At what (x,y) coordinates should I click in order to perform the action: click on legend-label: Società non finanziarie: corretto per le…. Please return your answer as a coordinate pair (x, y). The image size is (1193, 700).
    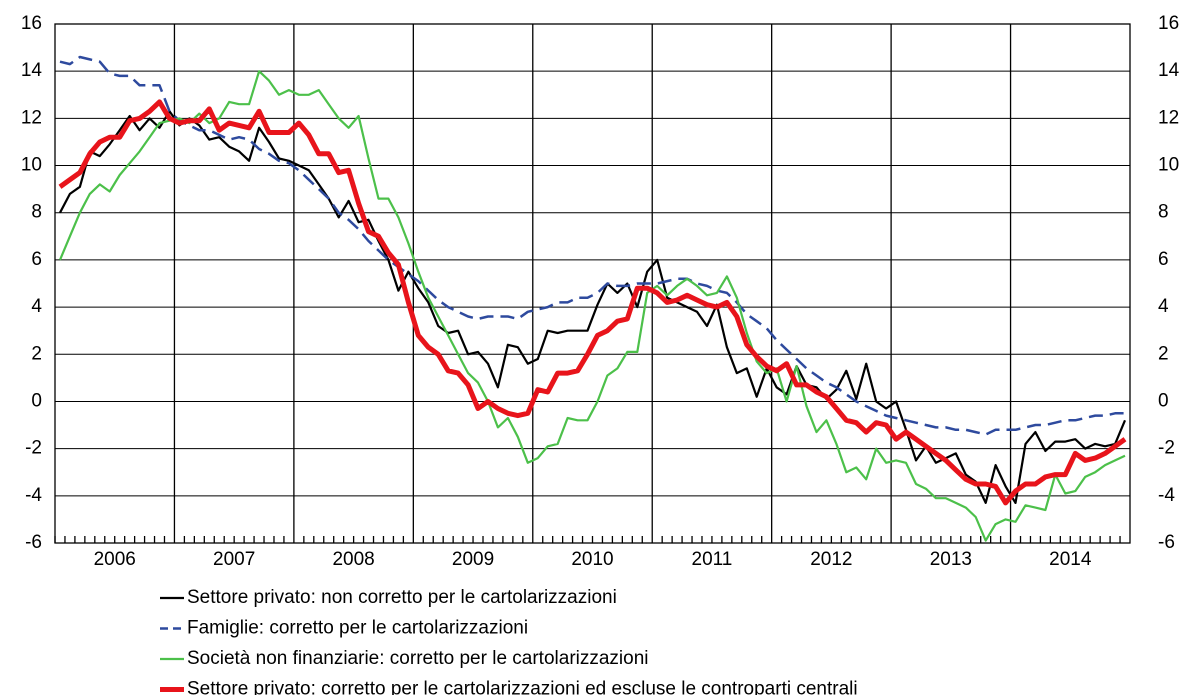
    Looking at the image, I should click on (418, 658).